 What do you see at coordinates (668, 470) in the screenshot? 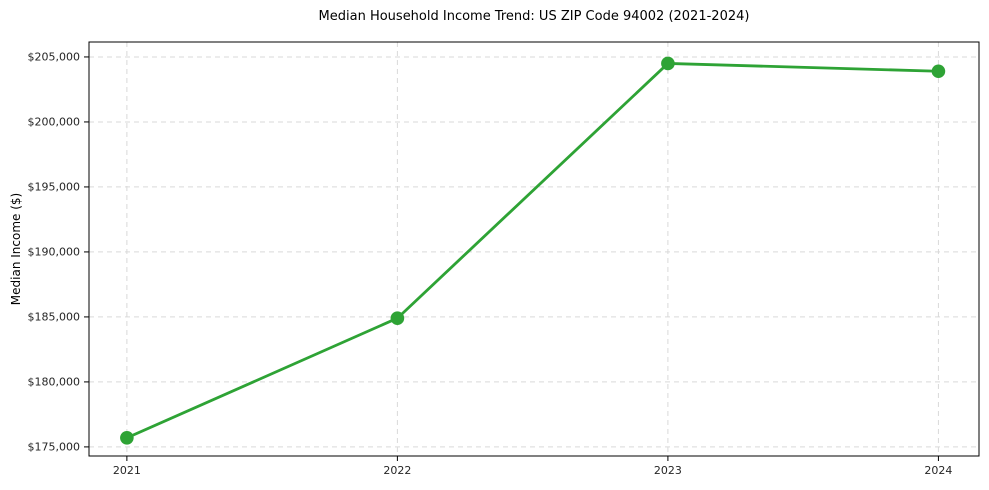
I see `x-tick-label: 2023` at bounding box center [668, 470].